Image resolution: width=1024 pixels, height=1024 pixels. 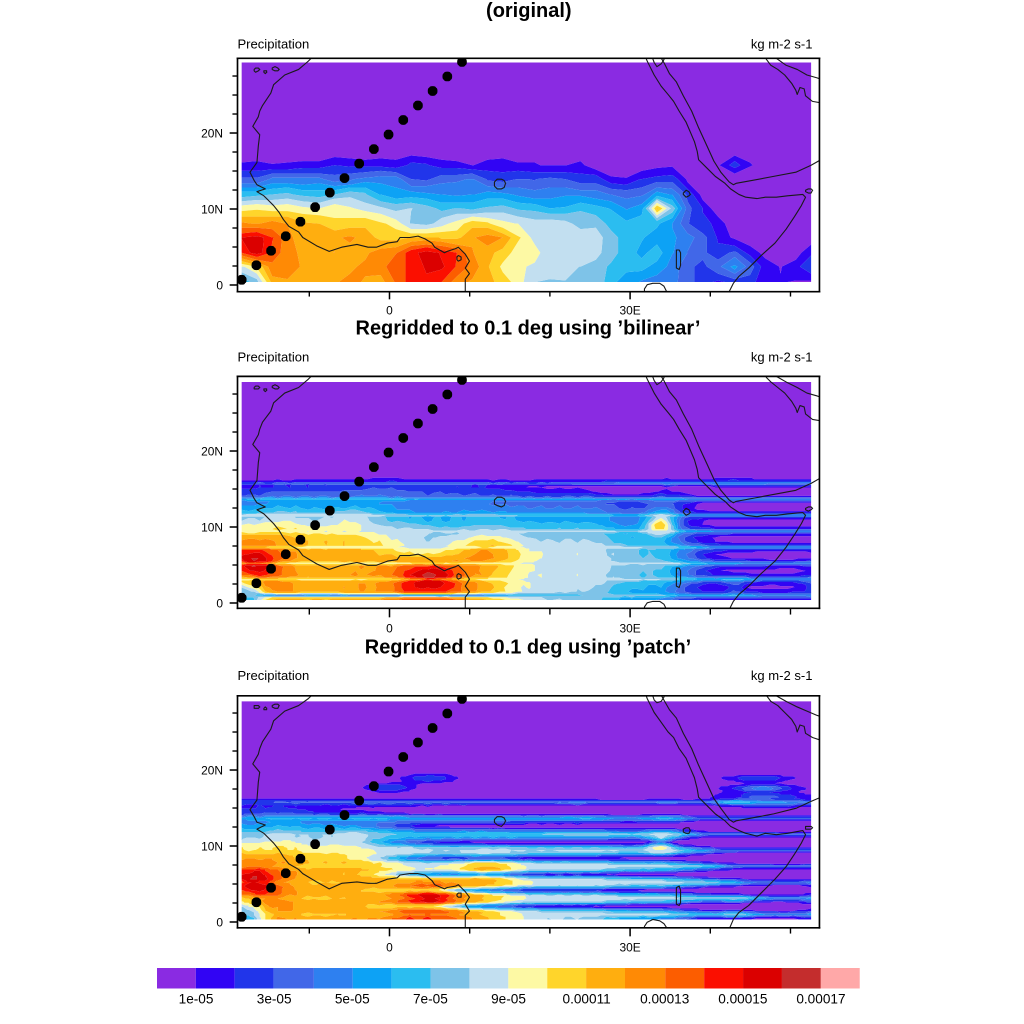 I want to click on svg-text: 5e-05, so click(x=352, y=999).